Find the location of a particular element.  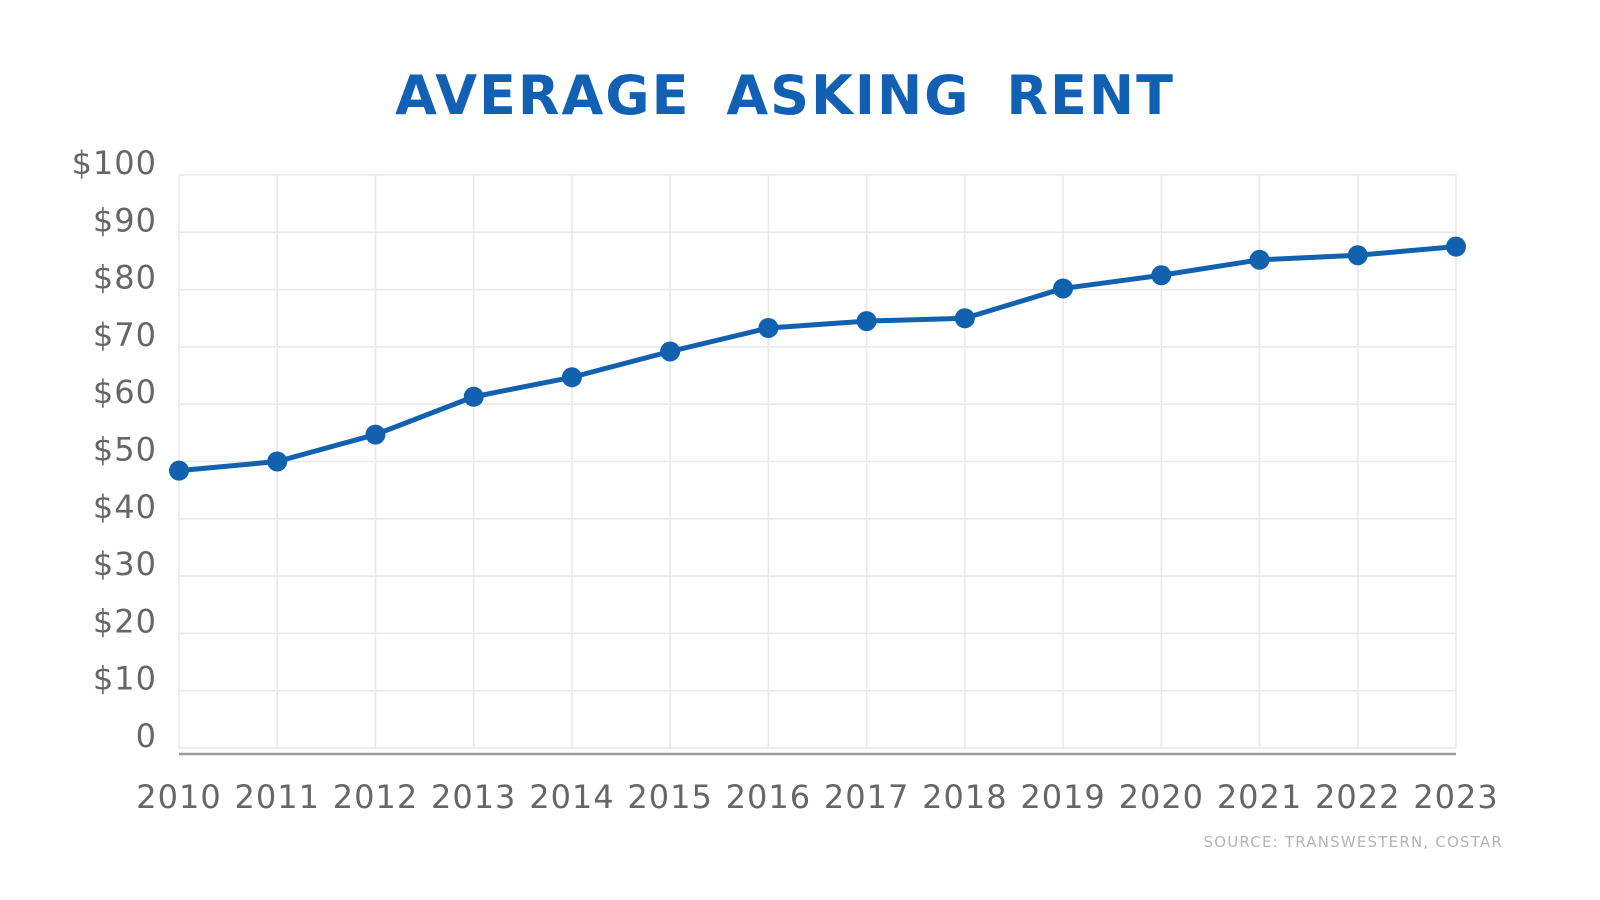

x-axis-tick-label: 2023 is located at coordinates (1455, 797).